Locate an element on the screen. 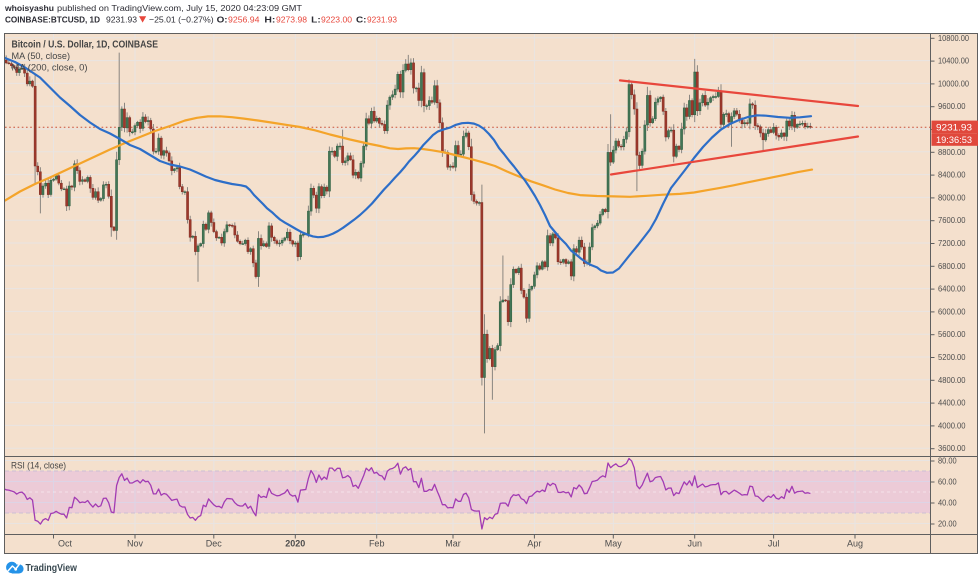 This screenshot has height=580, width=980. svg-text: 3600.00 is located at coordinates (952, 448).